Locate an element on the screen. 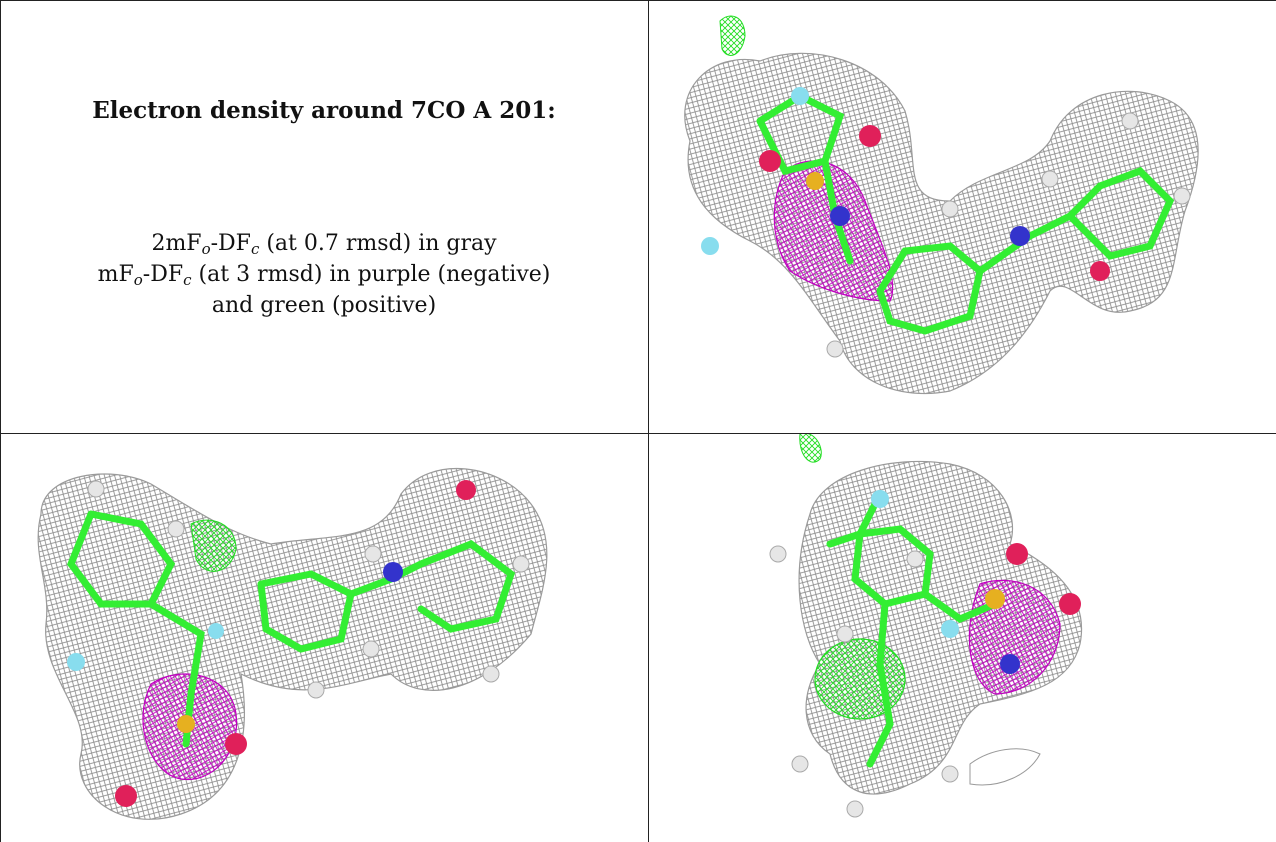  grid-left-border is located at coordinates (0, 421).